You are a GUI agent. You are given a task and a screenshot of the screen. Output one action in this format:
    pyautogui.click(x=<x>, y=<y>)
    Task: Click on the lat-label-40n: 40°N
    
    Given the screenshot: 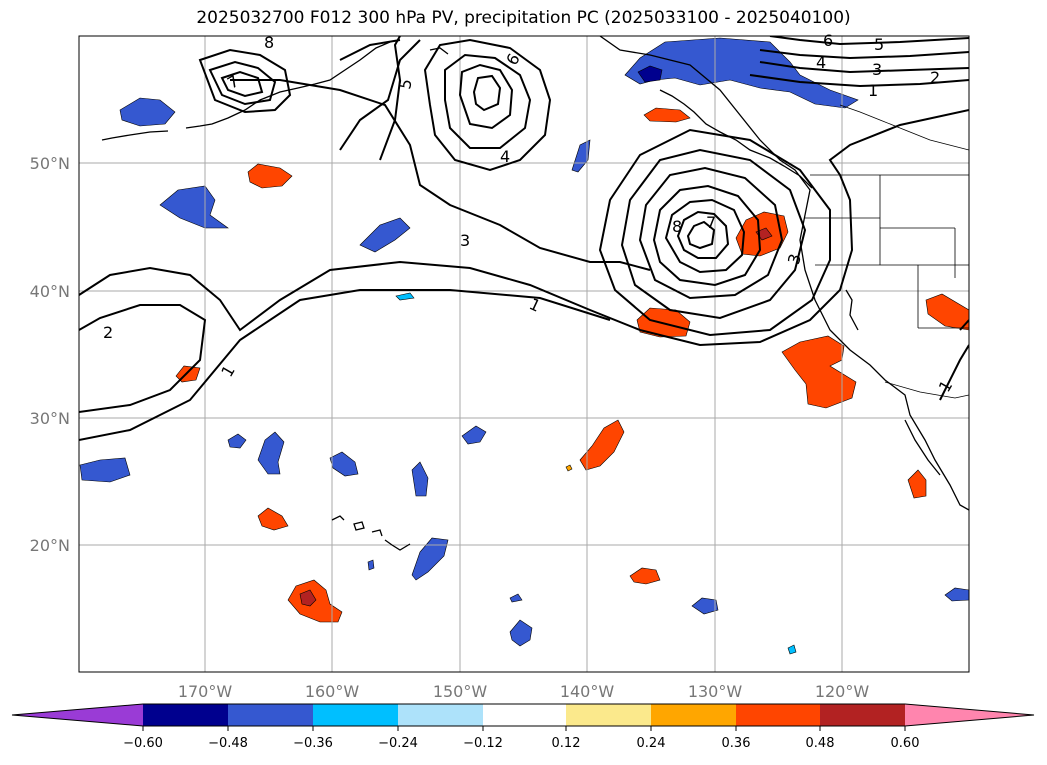 What is the action you would take?
    pyautogui.click(x=50, y=291)
    